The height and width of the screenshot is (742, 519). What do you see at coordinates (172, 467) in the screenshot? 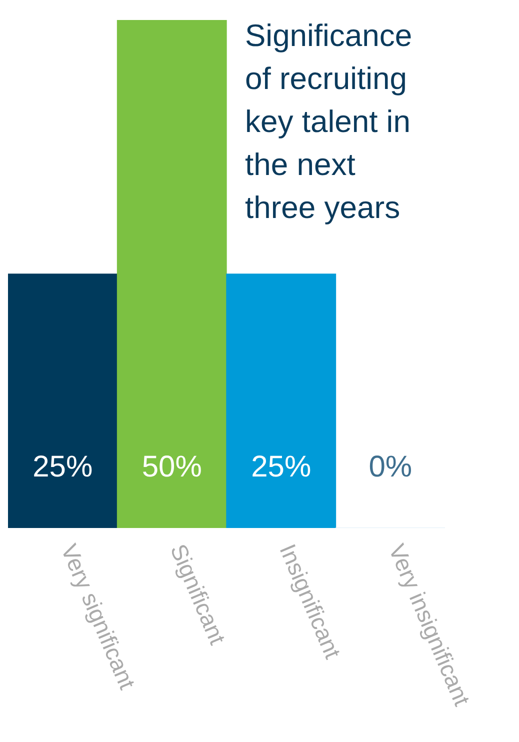
I see `data-label: 50%` at bounding box center [172, 467].